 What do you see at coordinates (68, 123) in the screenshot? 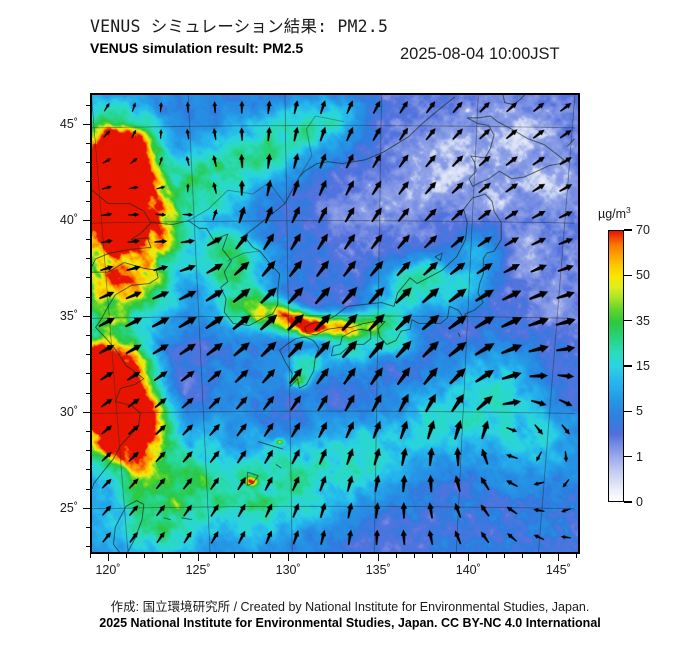
I see `y-axis-label: 45˚` at bounding box center [68, 123].